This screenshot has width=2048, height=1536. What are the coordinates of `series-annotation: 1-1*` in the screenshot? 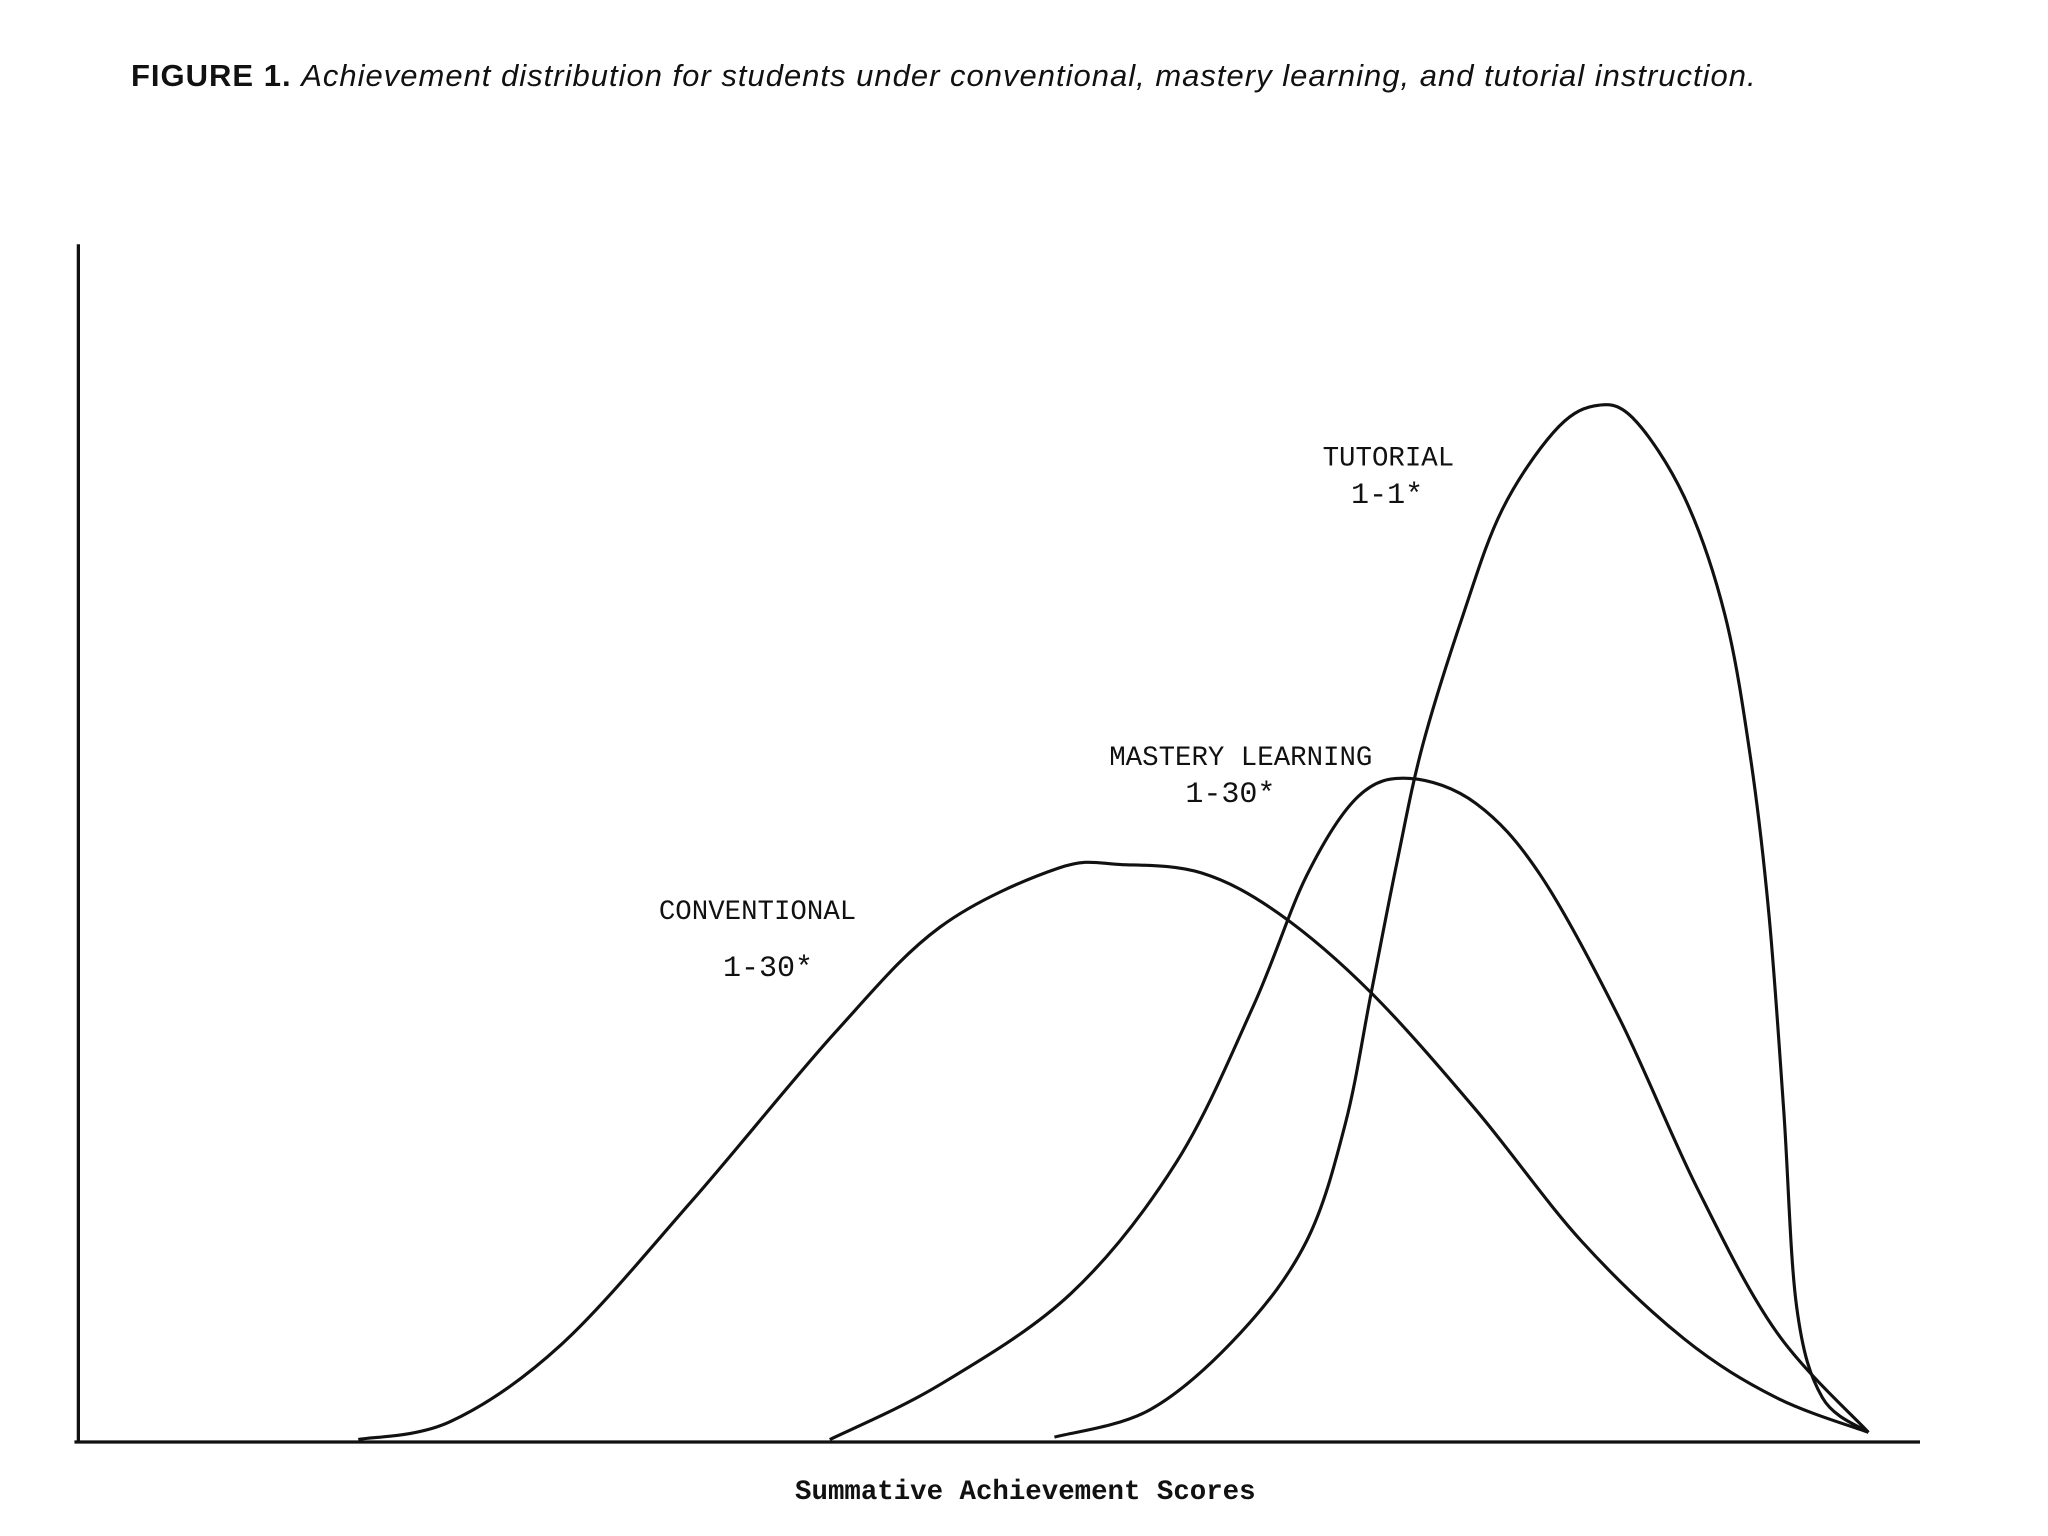 It's located at (1387, 496).